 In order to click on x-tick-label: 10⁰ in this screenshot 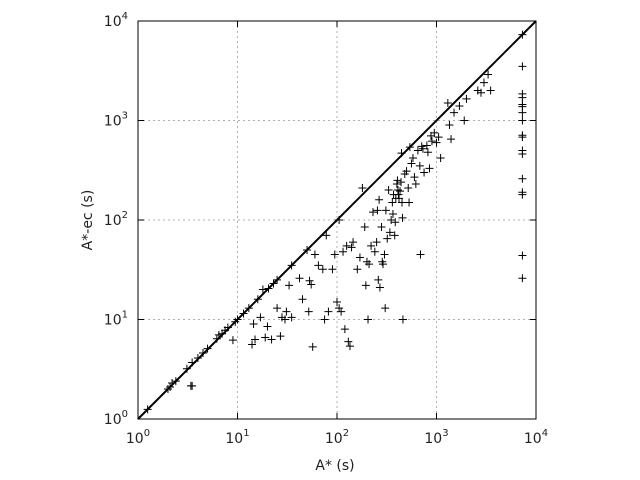, I will do `click(138, 437)`.